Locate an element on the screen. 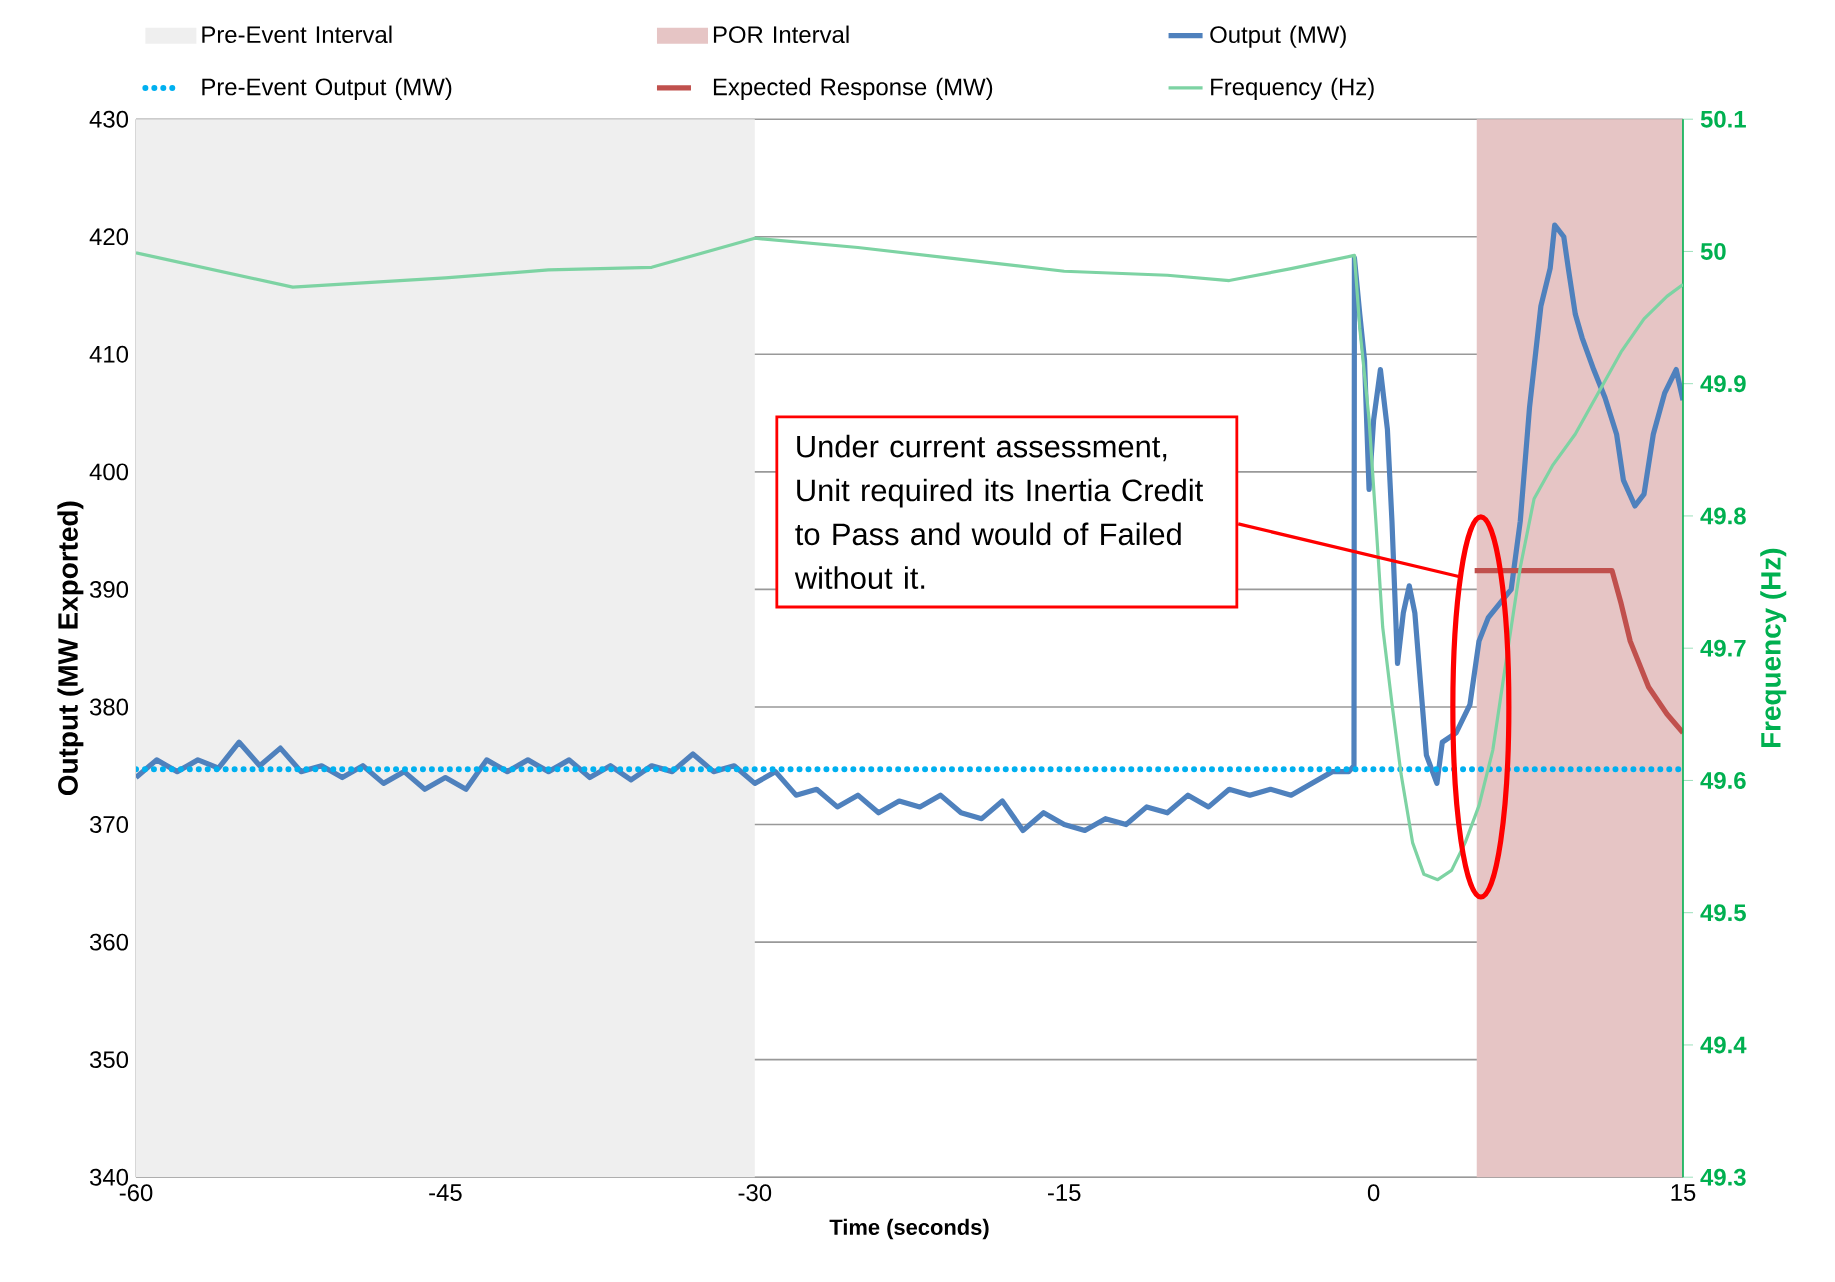 This screenshot has width=1835, height=1282. legend-label: Expected Response (MW) is located at coordinates (853, 89).